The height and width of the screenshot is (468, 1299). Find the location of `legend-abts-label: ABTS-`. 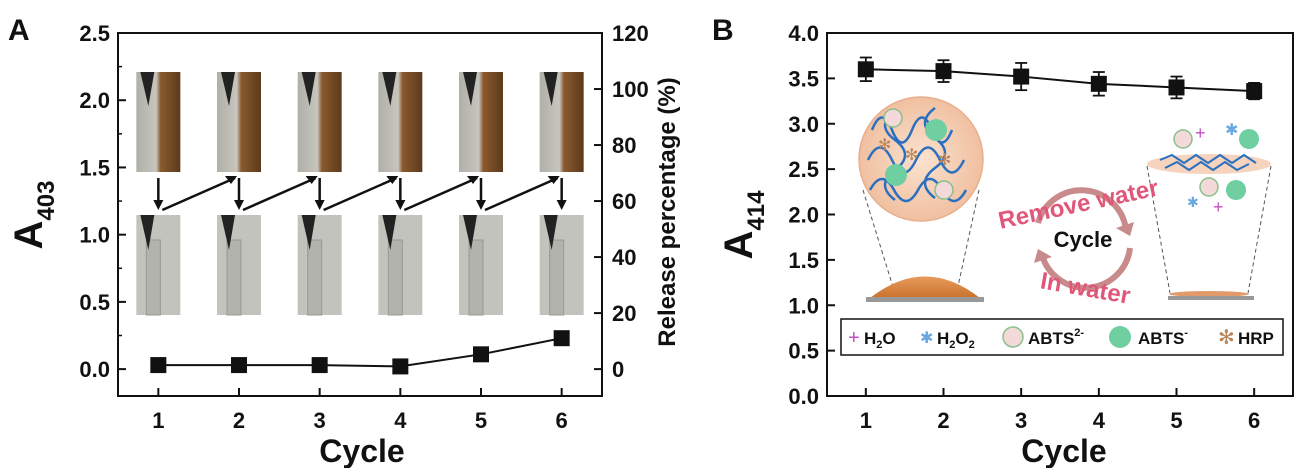

legend-abts-label: ABTS- is located at coordinates (1163, 337).